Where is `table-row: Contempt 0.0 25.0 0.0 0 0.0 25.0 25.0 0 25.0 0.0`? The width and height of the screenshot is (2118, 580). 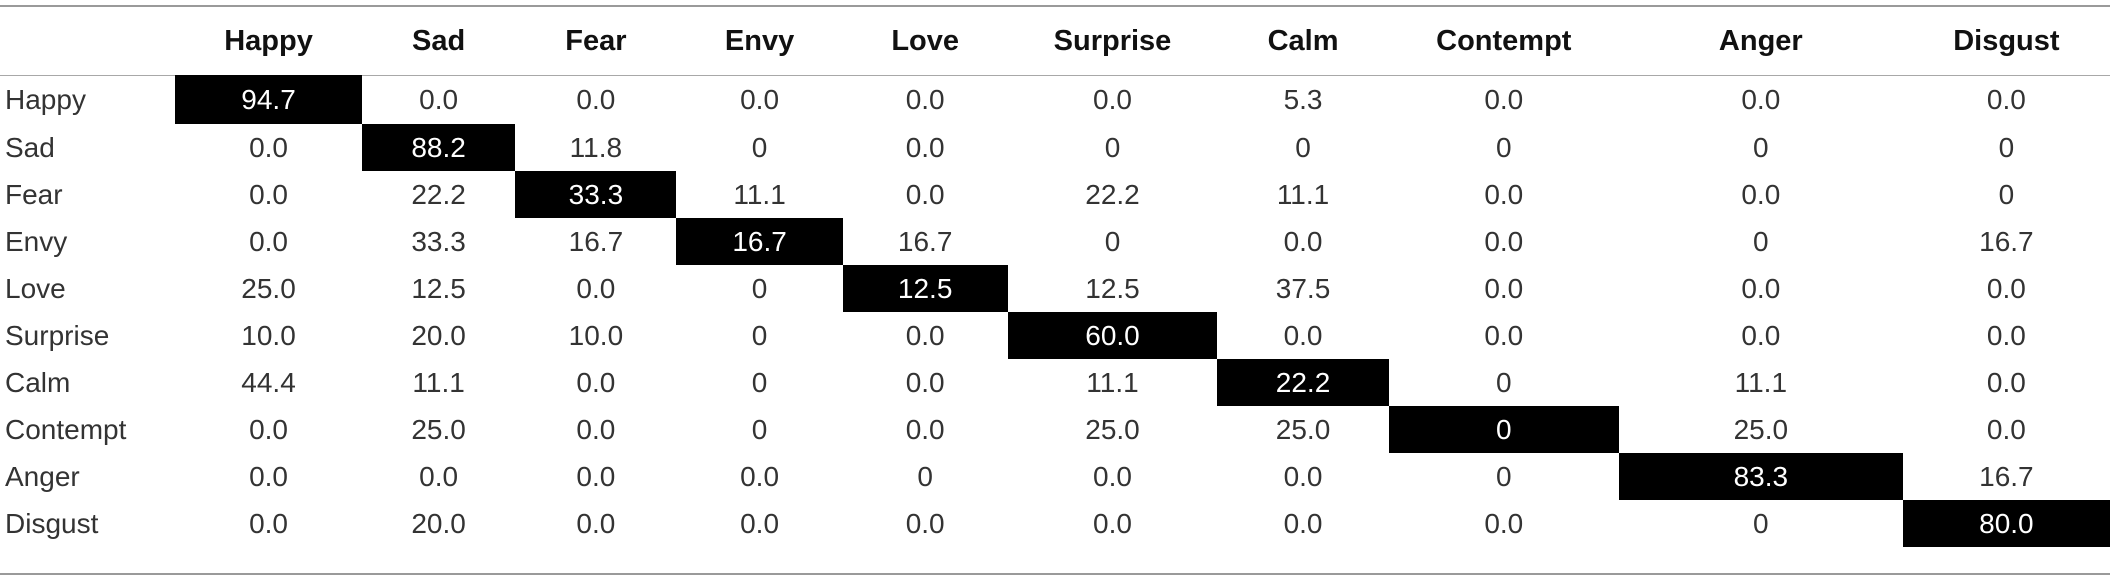
table-row: Contempt 0.0 25.0 0.0 0 0.0 25.0 25.0 0 25.0 0.0 is located at coordinates (1055, 429).